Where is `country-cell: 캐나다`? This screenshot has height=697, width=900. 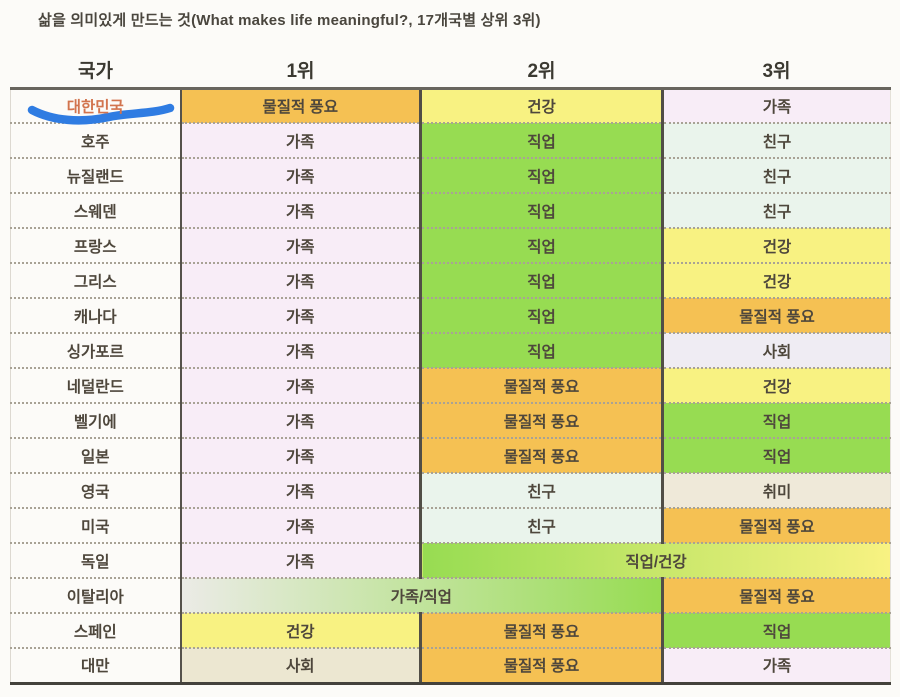 country-cell: 캐나다 is located at coordinates (95, 315).